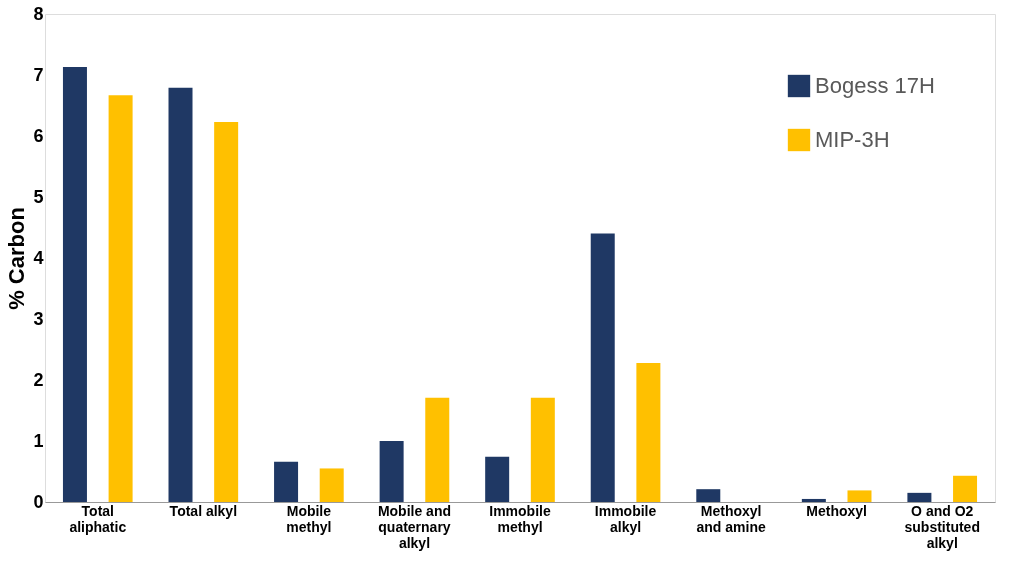  I want to click on x-tick-label: Methoxyl and amine, so click(731, 518).